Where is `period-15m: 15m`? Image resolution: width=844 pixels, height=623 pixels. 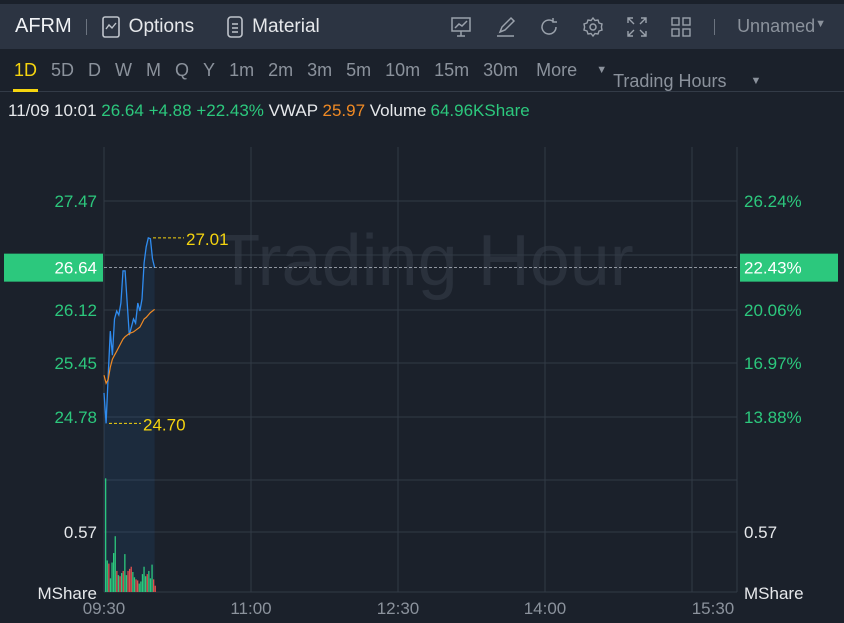
period-15m: 15m is located at coordinates (452, 70).